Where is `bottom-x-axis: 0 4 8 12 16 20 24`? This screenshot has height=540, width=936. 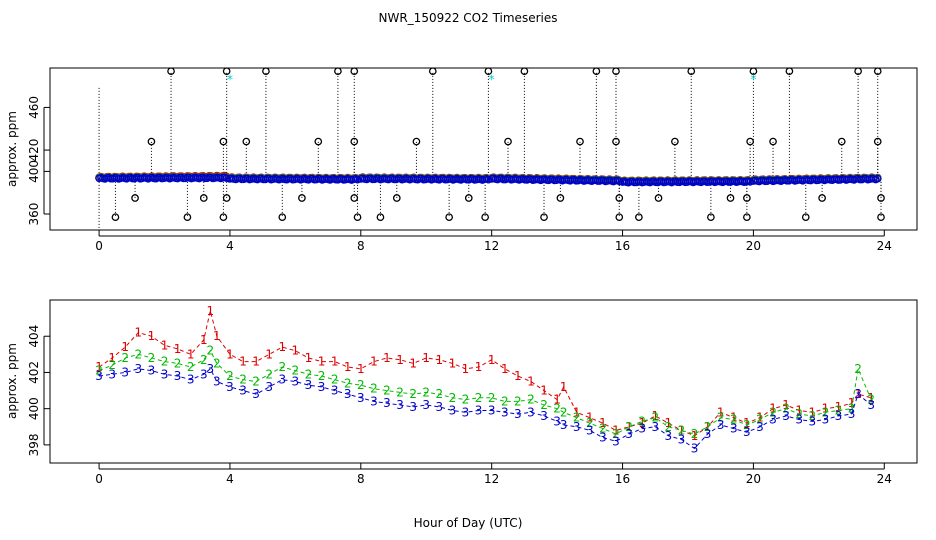 bottom-x-axis: 0 4 8 12 16 20 24 is located at coordinates (493, 474).